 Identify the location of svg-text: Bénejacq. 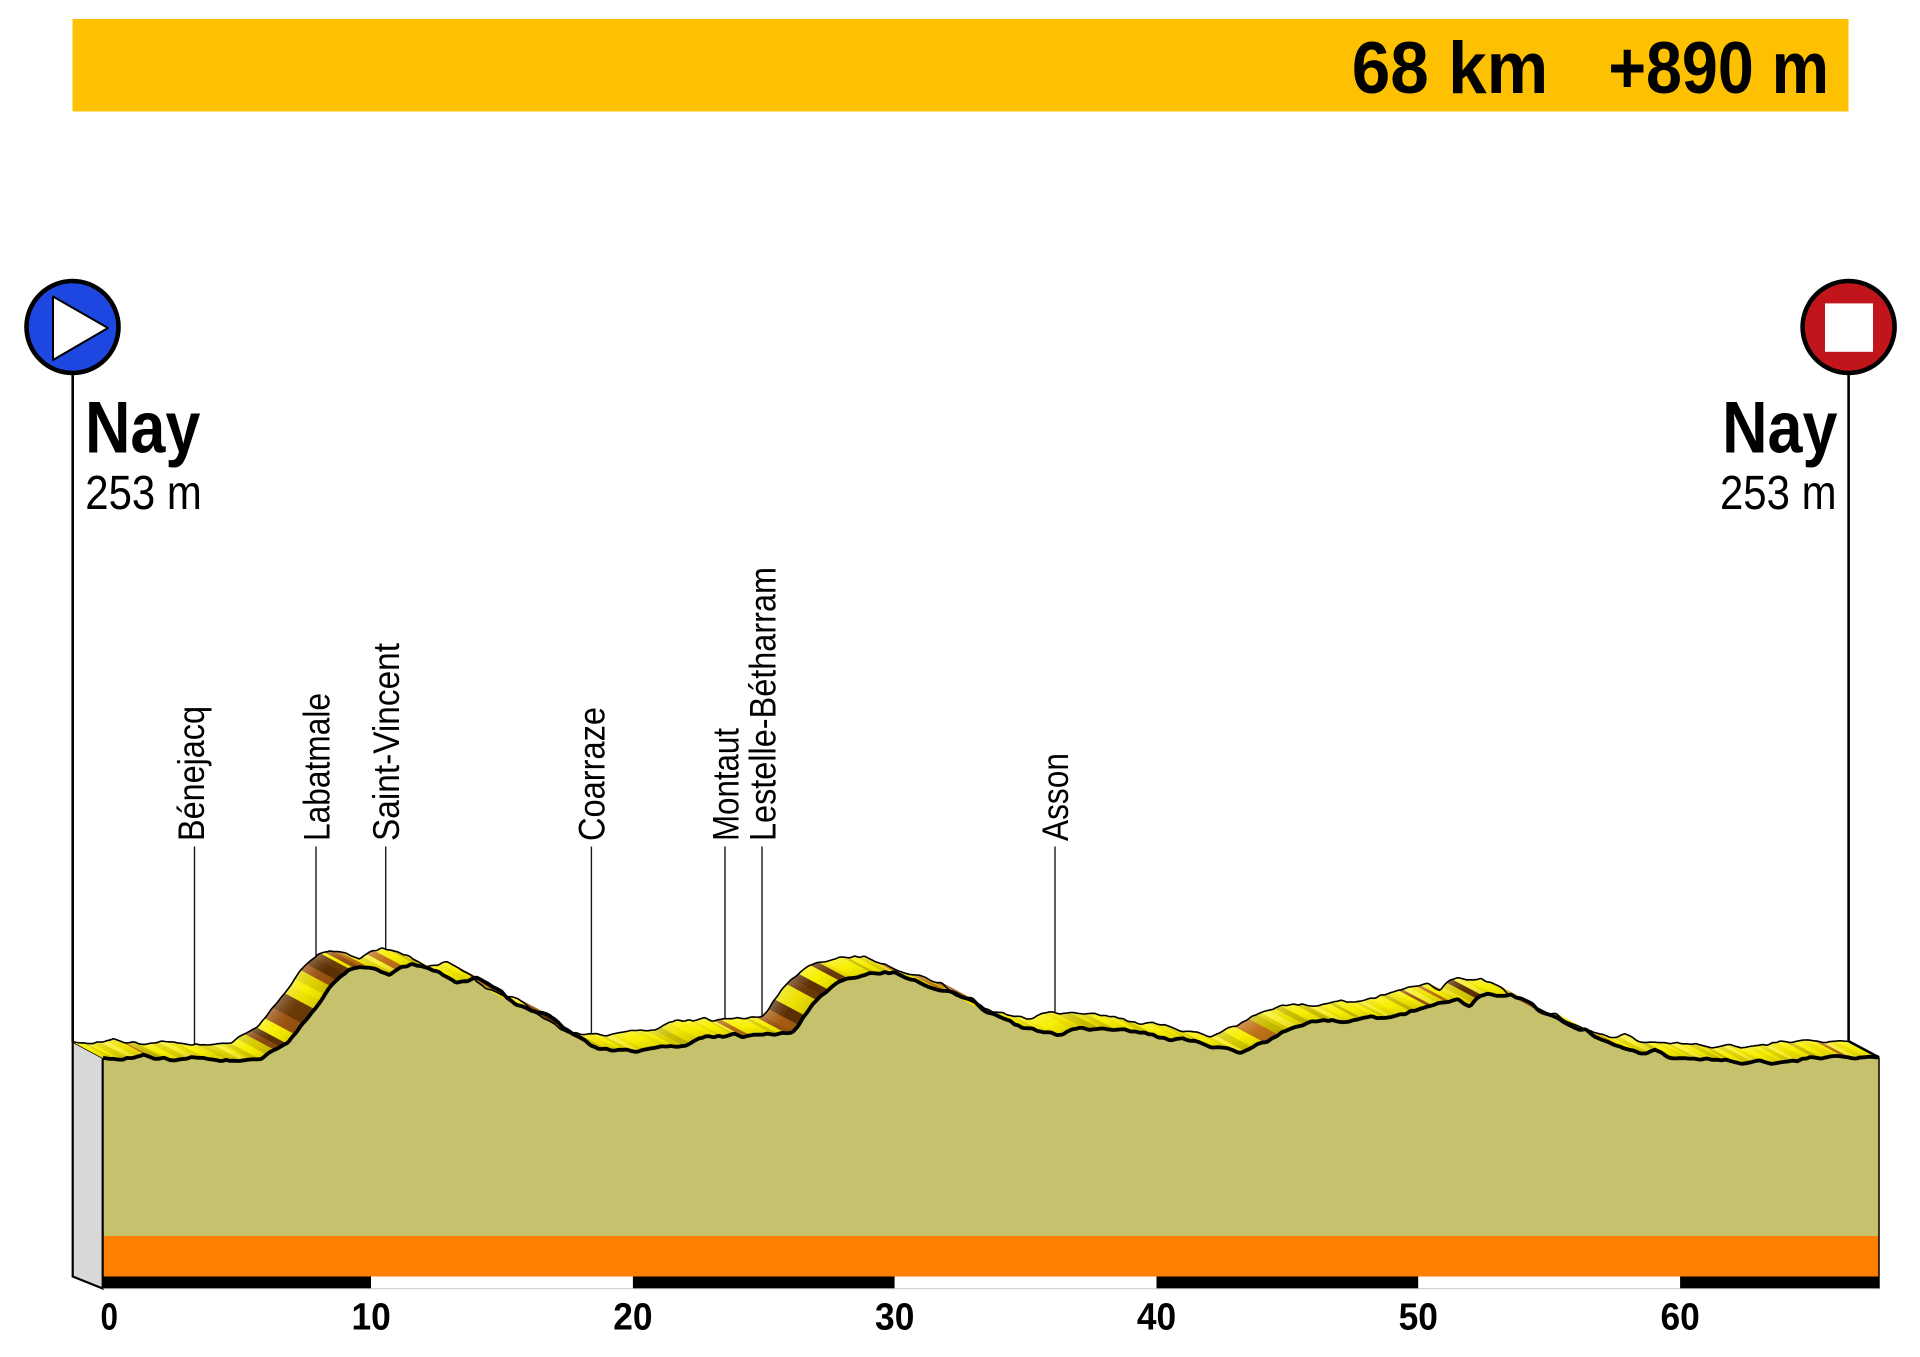
(191, 773).